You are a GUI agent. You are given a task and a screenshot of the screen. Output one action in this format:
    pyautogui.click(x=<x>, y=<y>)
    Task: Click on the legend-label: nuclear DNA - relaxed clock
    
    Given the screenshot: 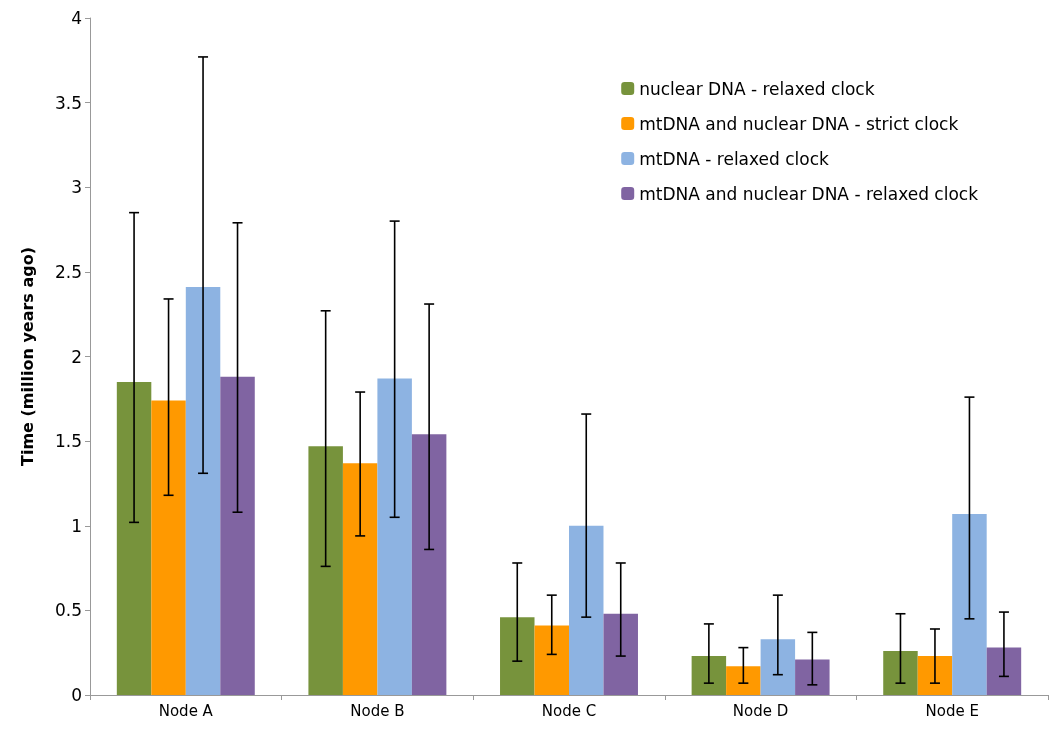 What is the action you would take?
    pyautogui.click(x=757, y=88)
    